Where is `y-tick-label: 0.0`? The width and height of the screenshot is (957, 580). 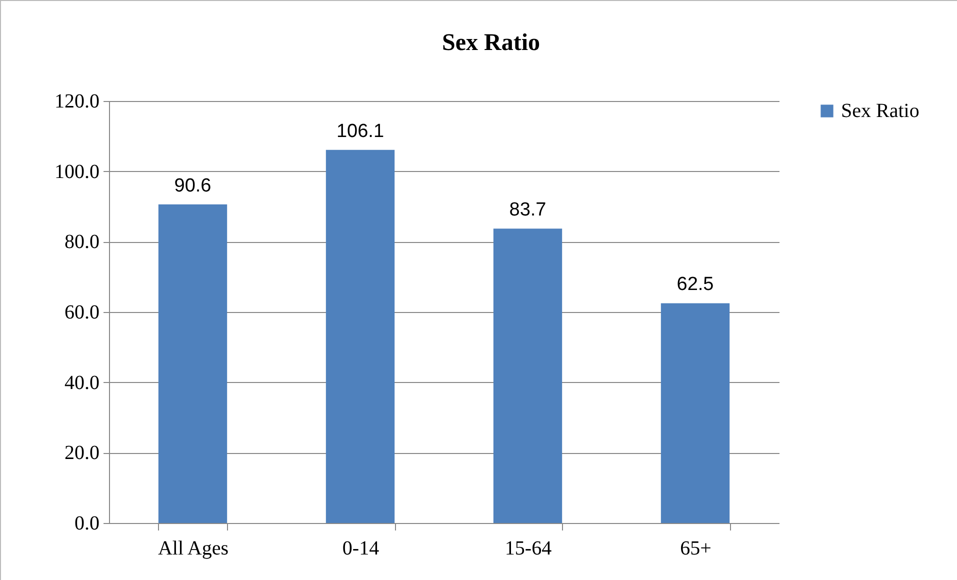
y-tick-label: 0.0 is located at coordinates (87, 523).